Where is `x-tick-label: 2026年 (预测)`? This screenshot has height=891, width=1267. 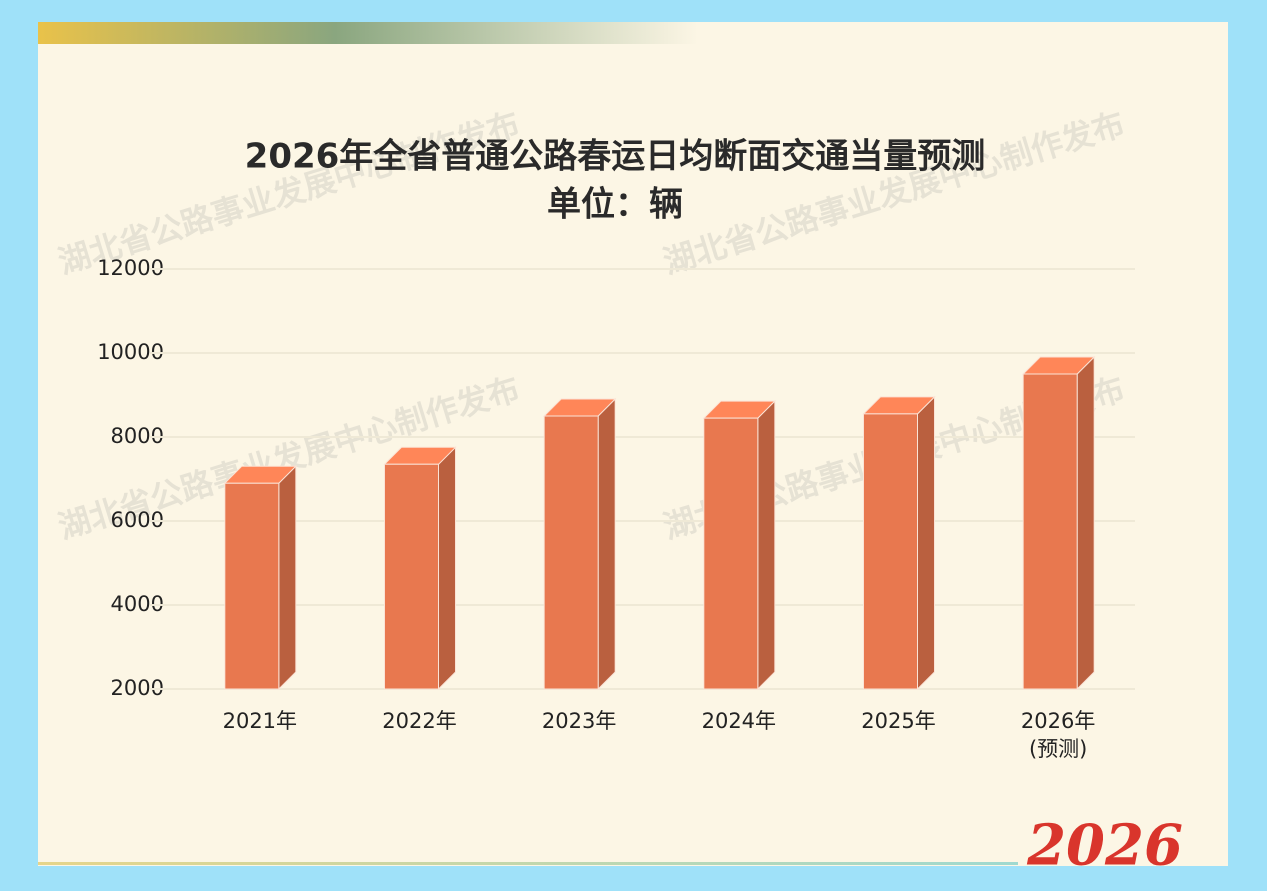 x-tick-label: 2026年 (预测) is located at coordinates (1058, 735).